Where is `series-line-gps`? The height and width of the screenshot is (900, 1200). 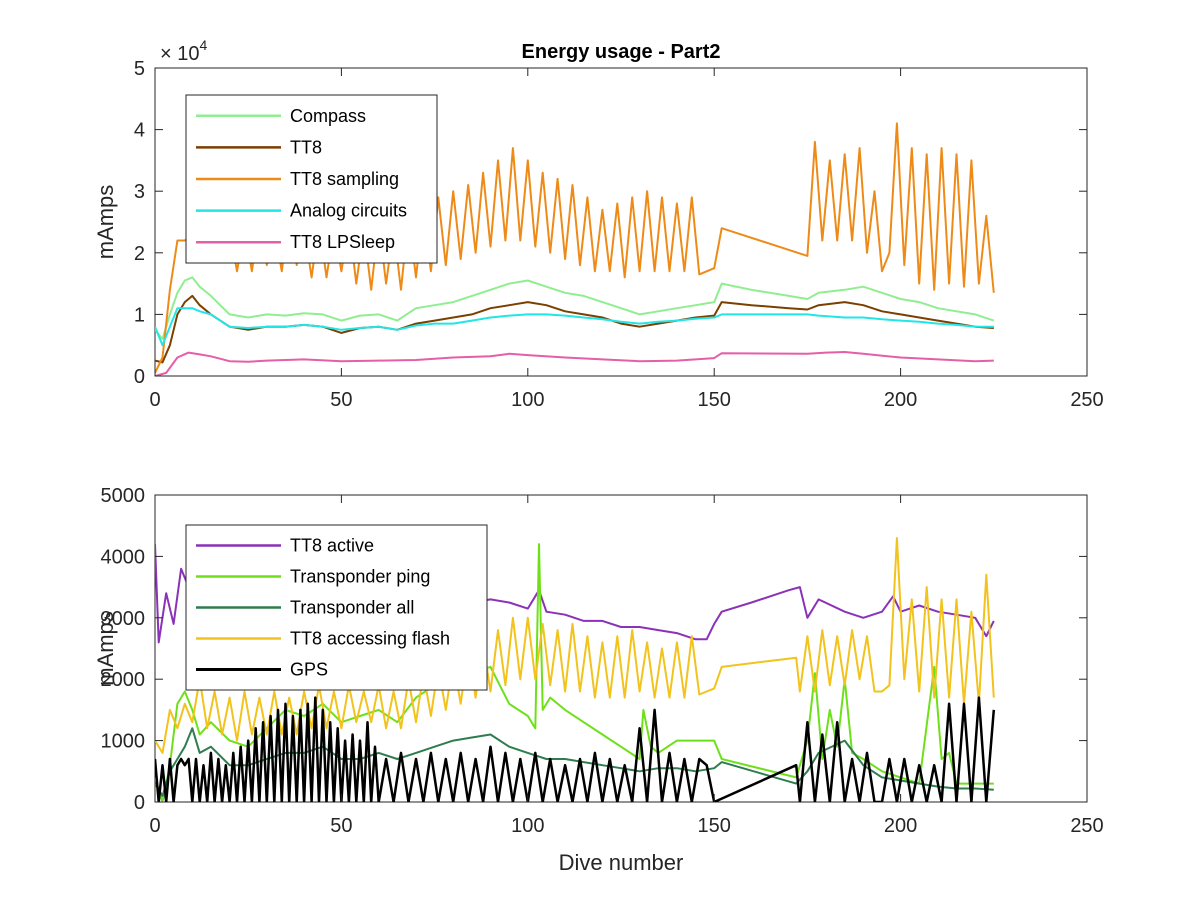
series-line-gps is located at coordinates (575, 749).